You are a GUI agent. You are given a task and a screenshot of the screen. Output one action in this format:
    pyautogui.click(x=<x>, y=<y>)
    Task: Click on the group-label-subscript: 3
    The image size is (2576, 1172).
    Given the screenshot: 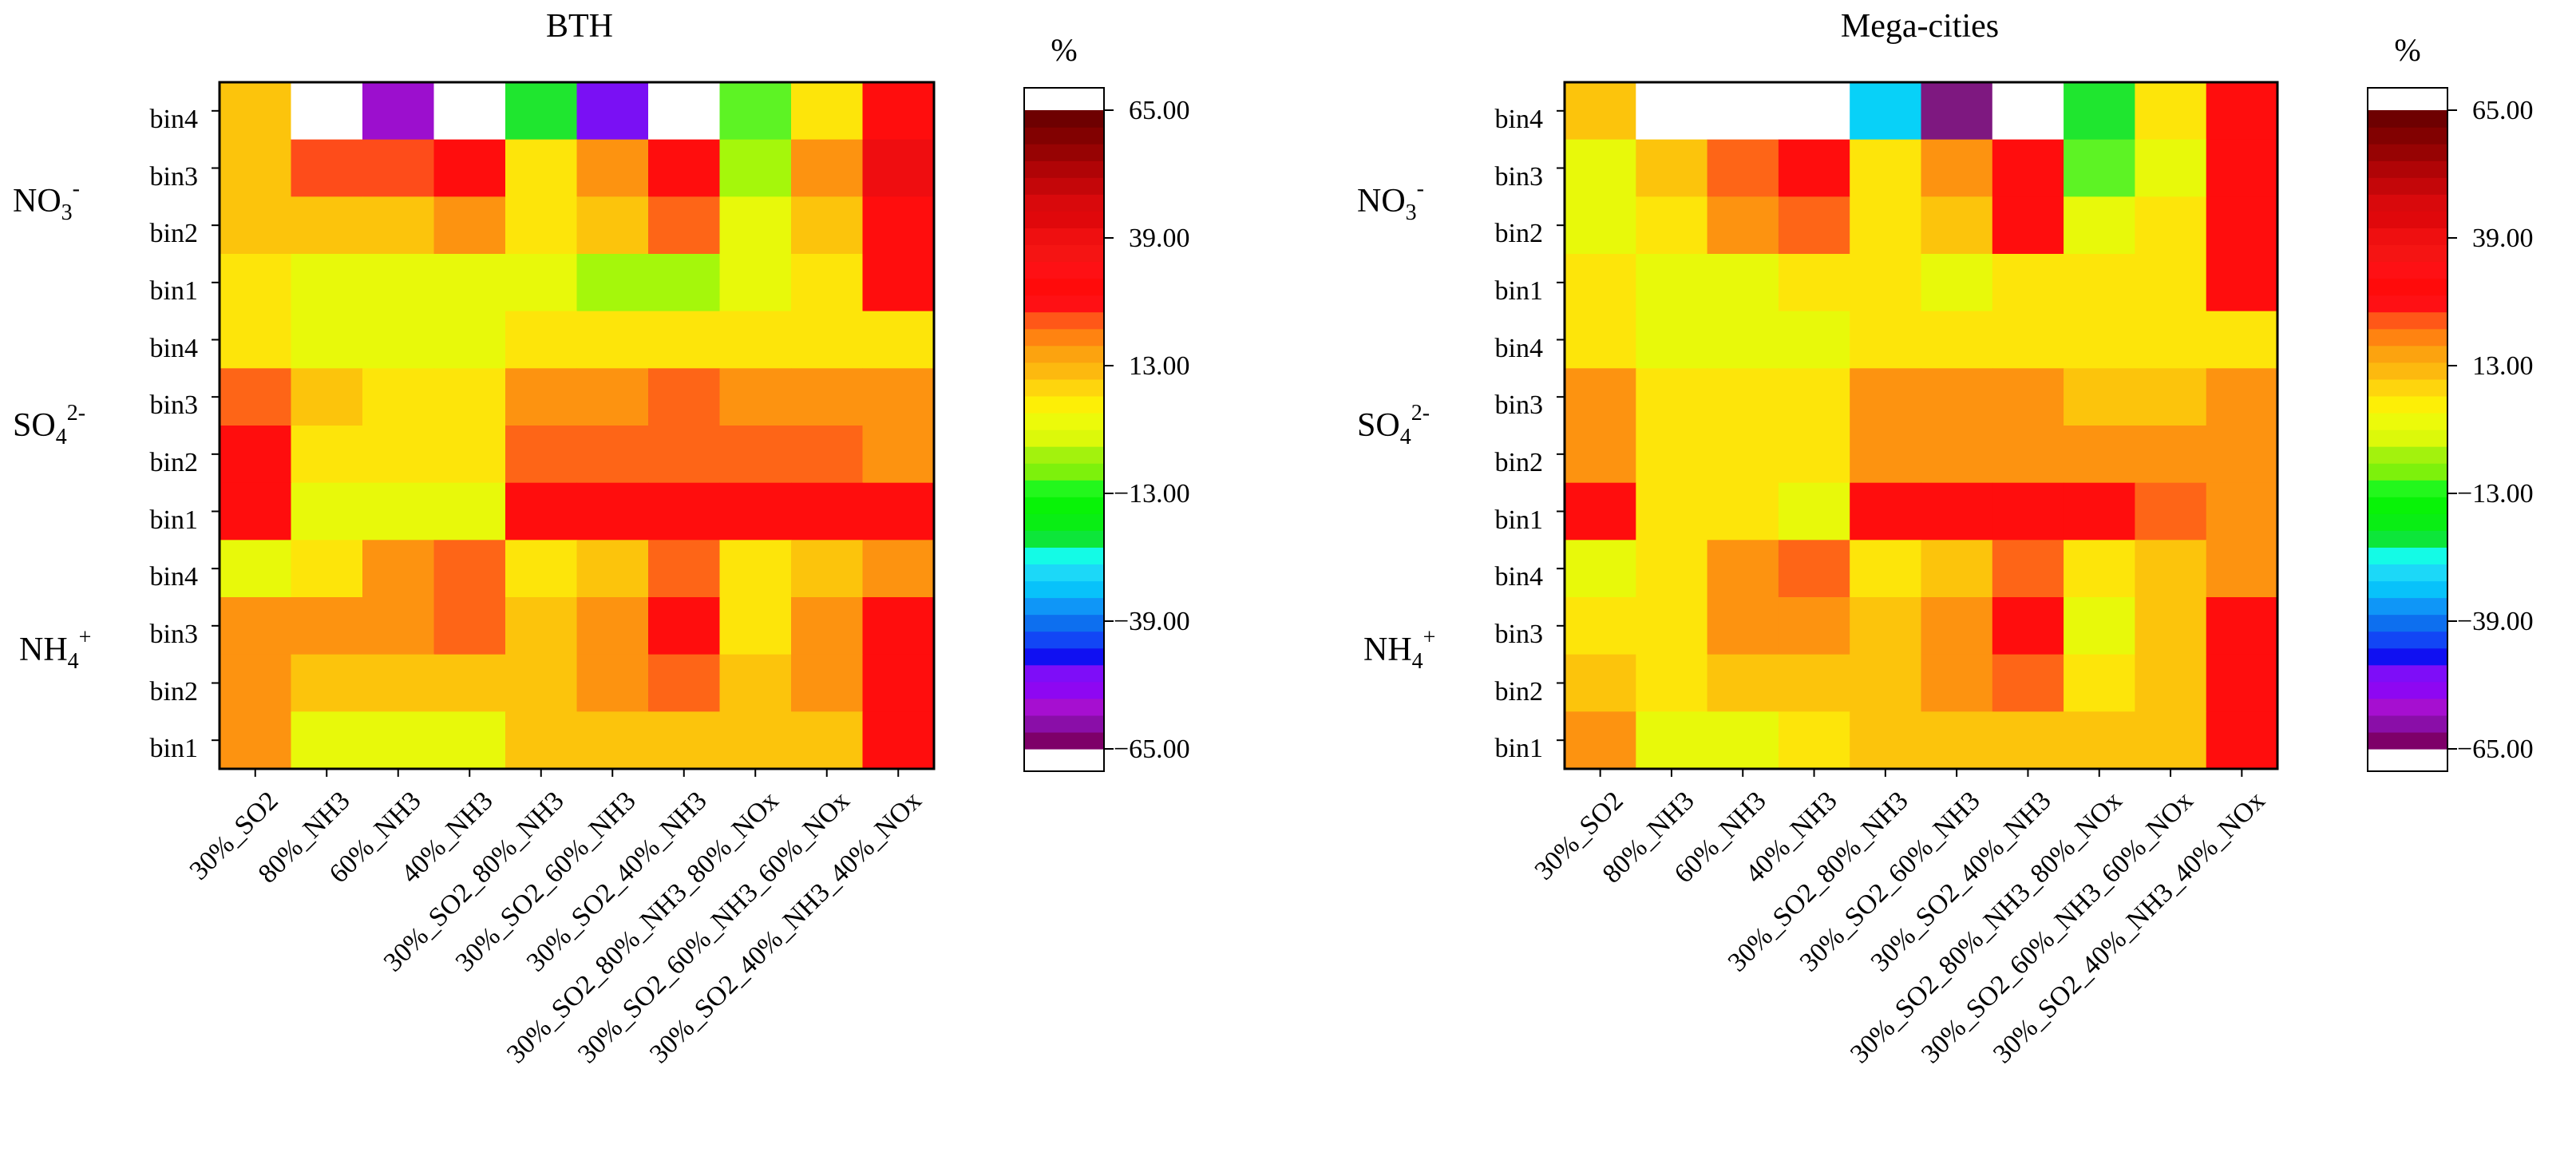 What is the action you would take?
    pyautogui.click(x=1411, y=212)
    